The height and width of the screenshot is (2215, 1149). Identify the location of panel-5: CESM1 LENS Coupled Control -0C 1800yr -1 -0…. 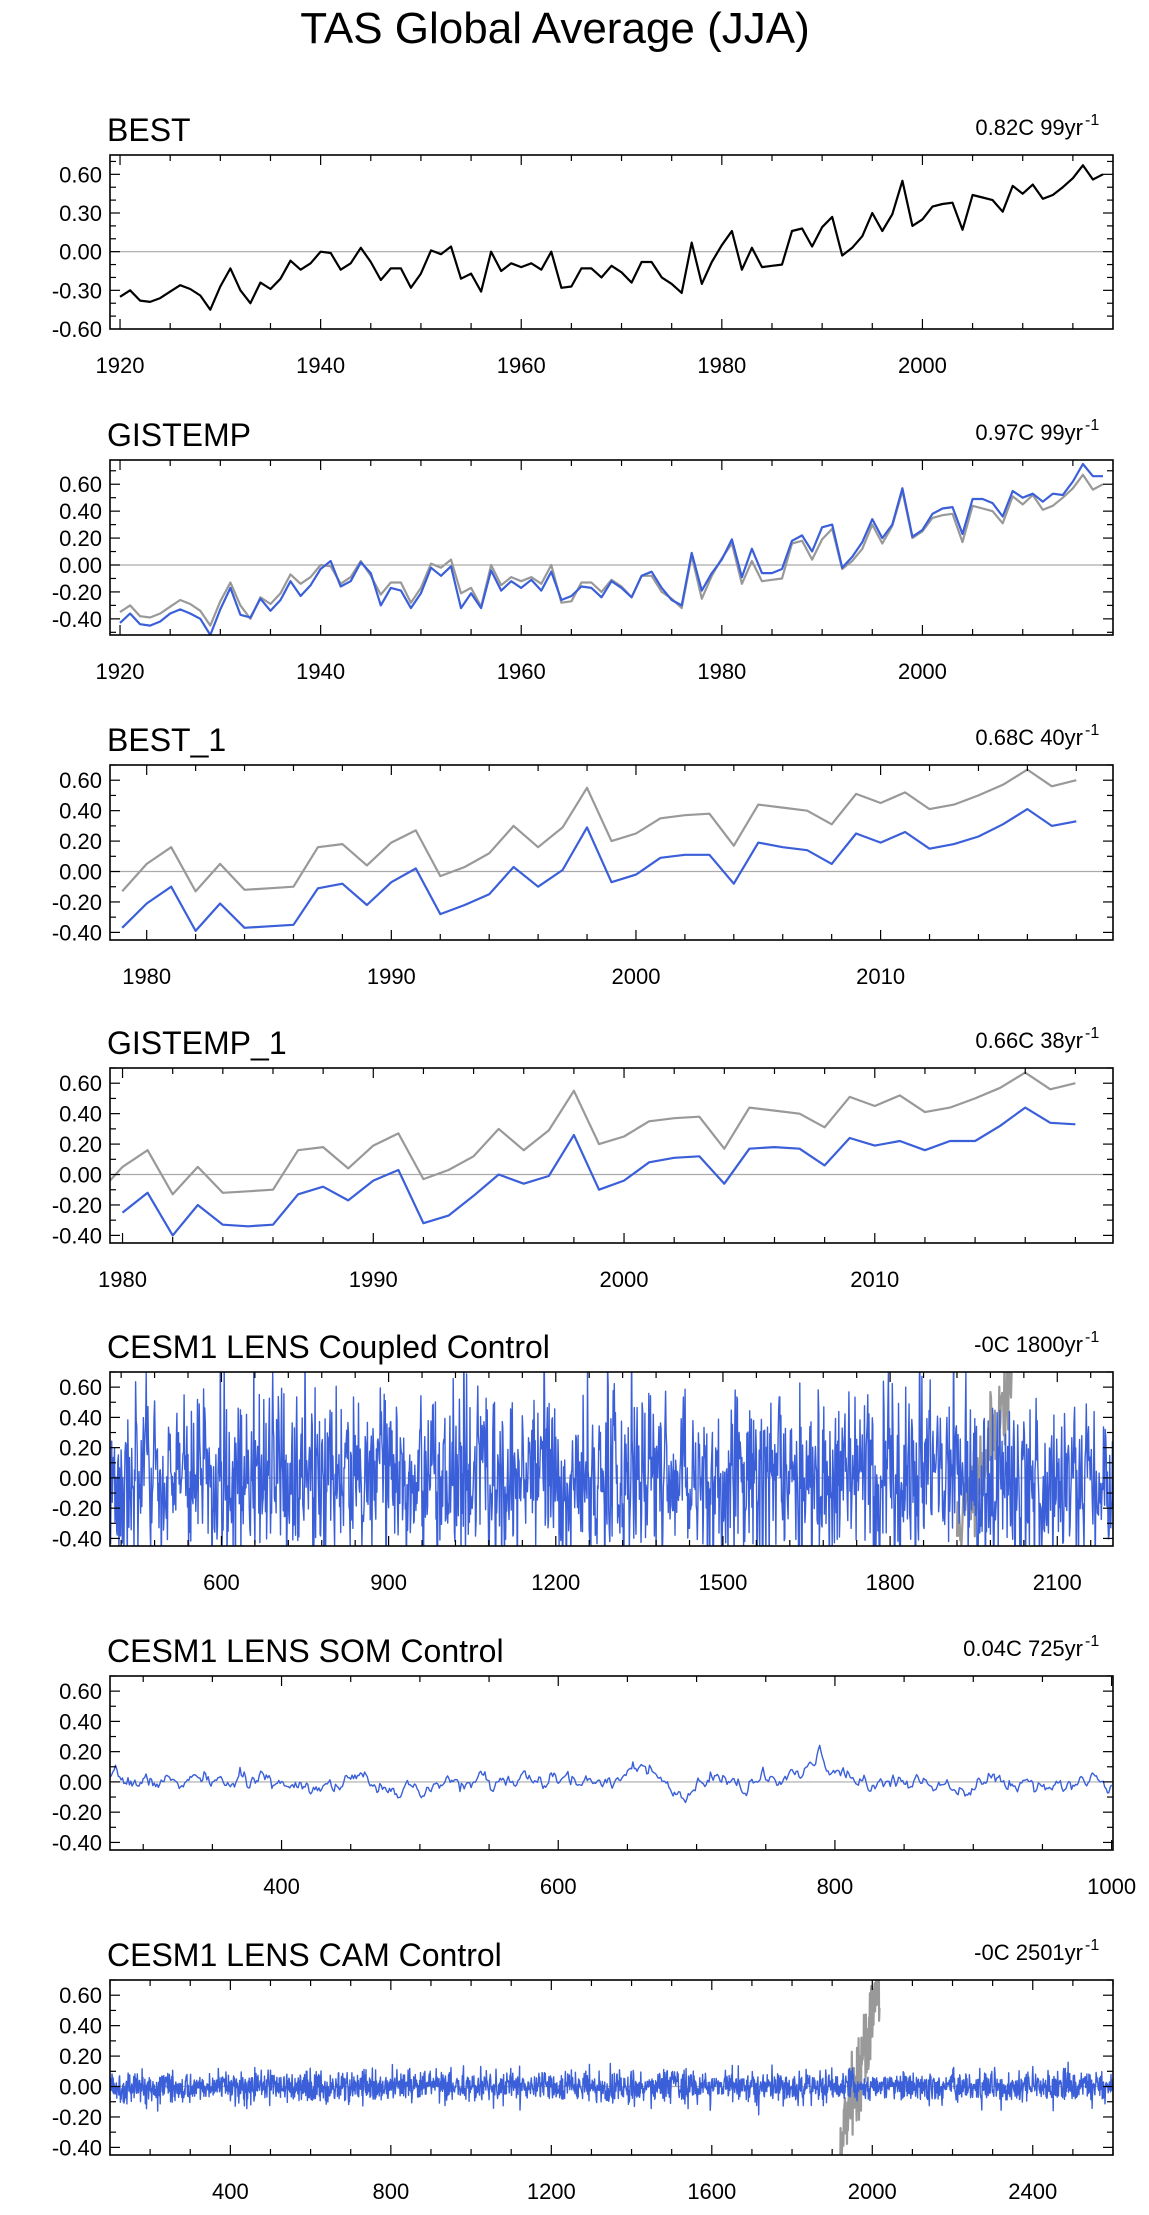
(583, 1462).